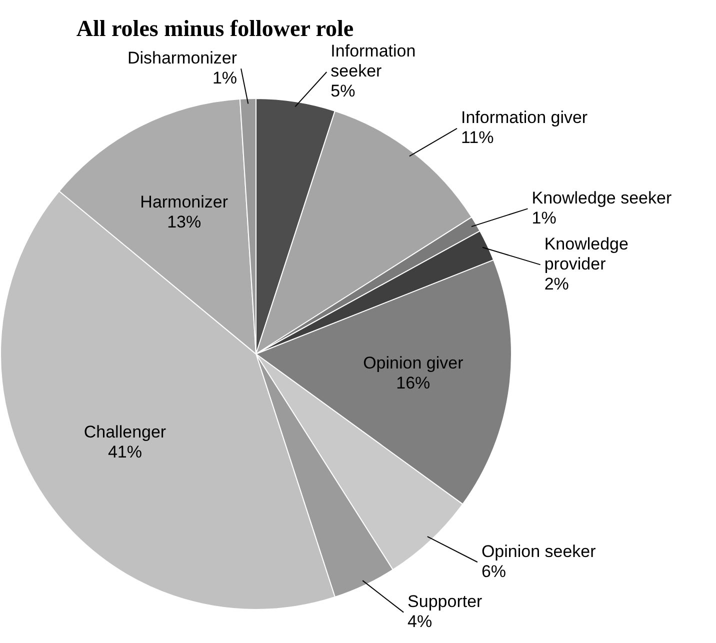 The height and width of the screenshot is (643, 716). I want to click on data-label: 6%, so click(493, 571).